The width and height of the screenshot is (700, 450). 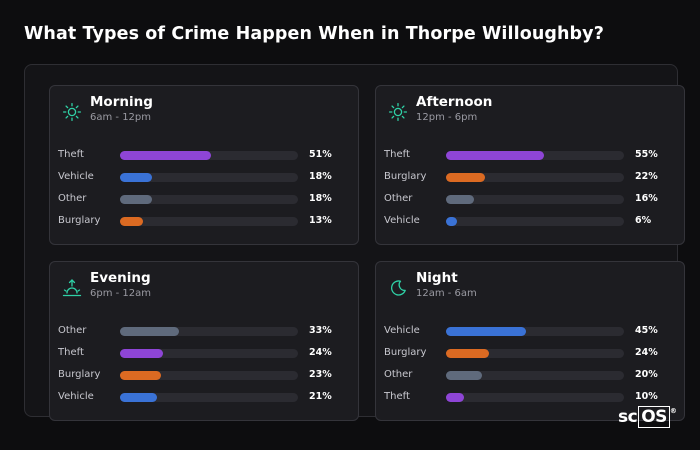 I want to click on bar-row: Theft 10%, so click(x=534, y=397).